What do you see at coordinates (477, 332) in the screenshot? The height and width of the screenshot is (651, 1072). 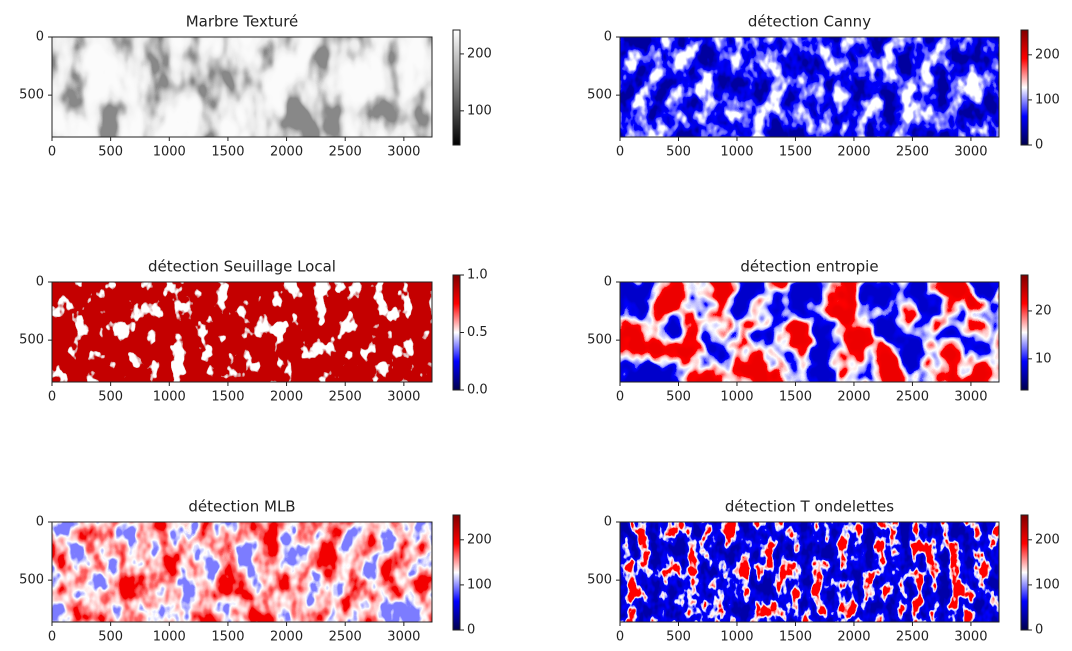 I see `colorbar-tick-label: 0.5` at bounding box center [477, 332].